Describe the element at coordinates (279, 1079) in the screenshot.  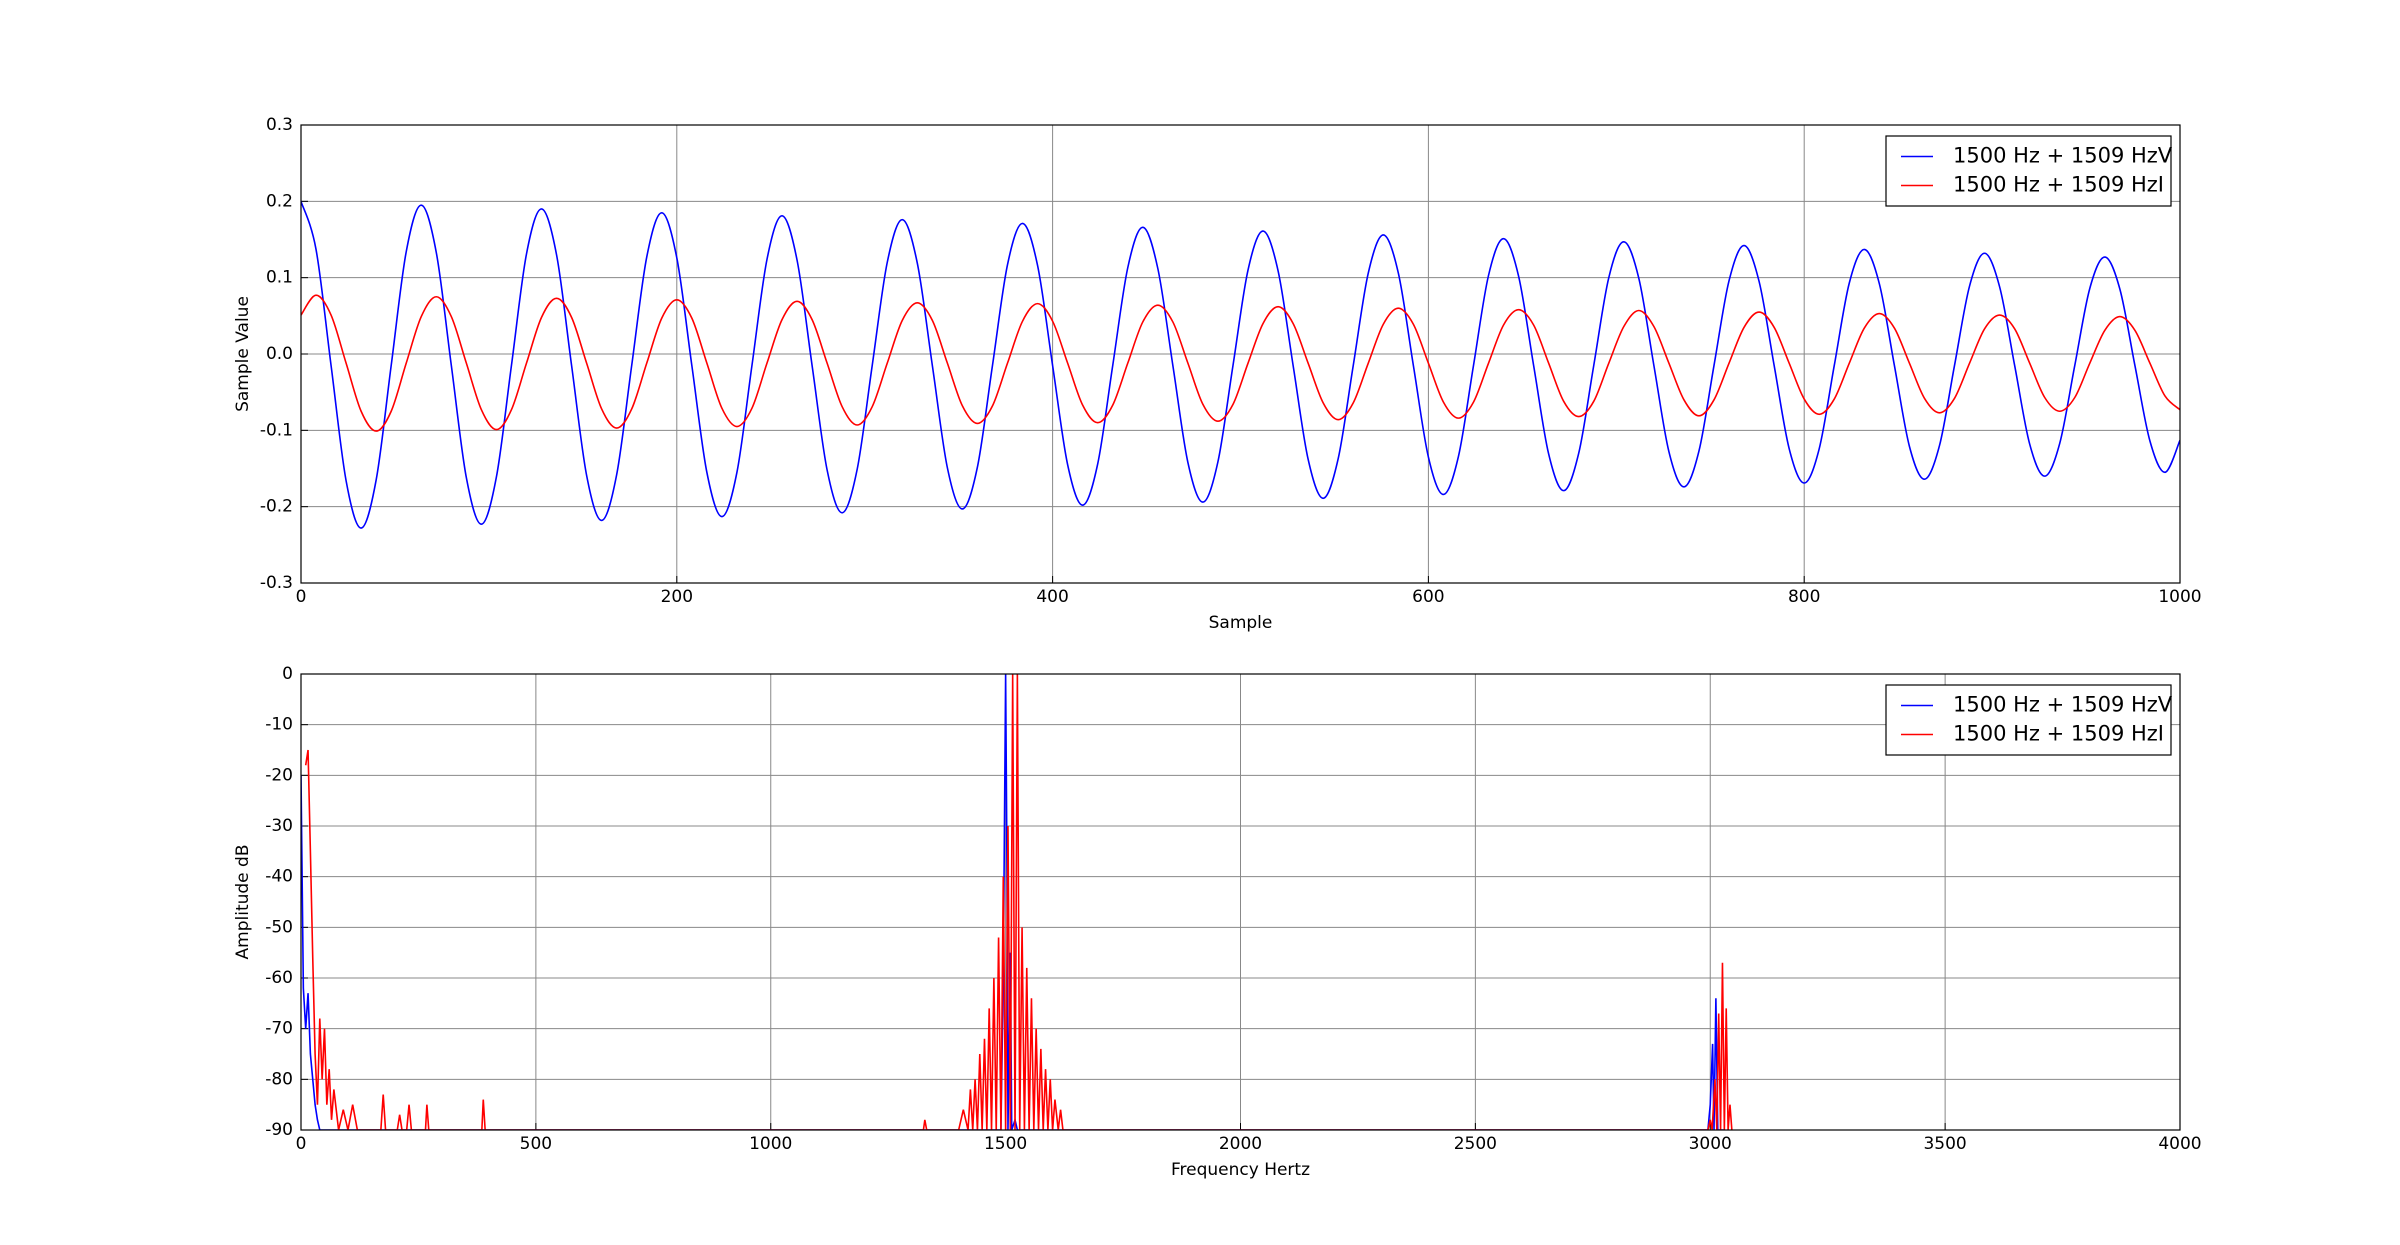
I see `y-tick-label: -80` at that location.